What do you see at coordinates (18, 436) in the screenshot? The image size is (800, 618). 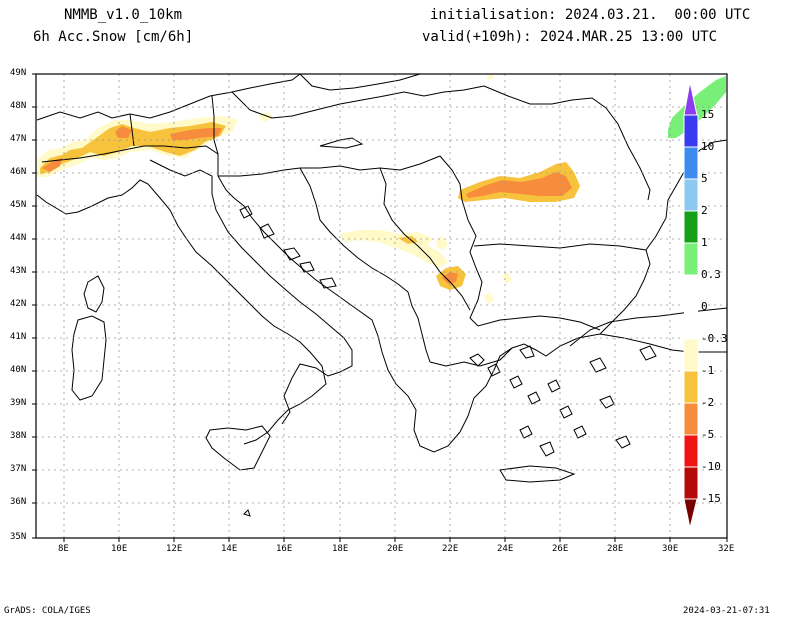 I see `lat-label: 38N` at bounding box center [18, 436].